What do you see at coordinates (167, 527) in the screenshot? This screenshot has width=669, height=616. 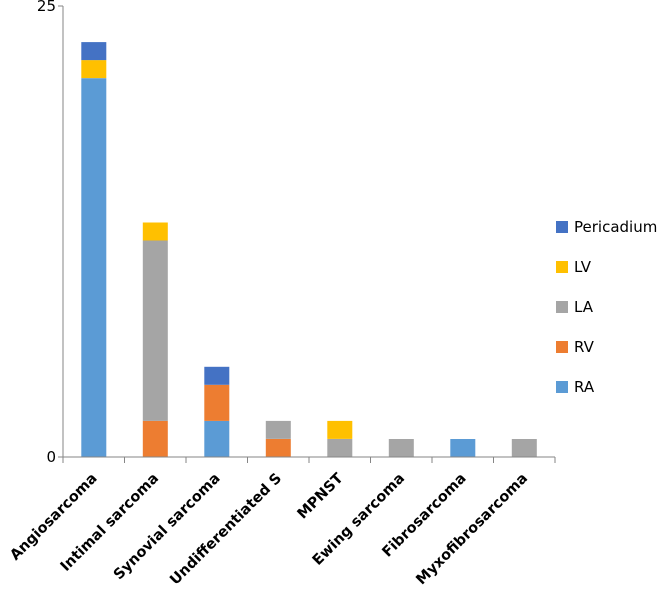 I see `x-tick-label: Synovial sarcoma` at bounding box center [167, 527].